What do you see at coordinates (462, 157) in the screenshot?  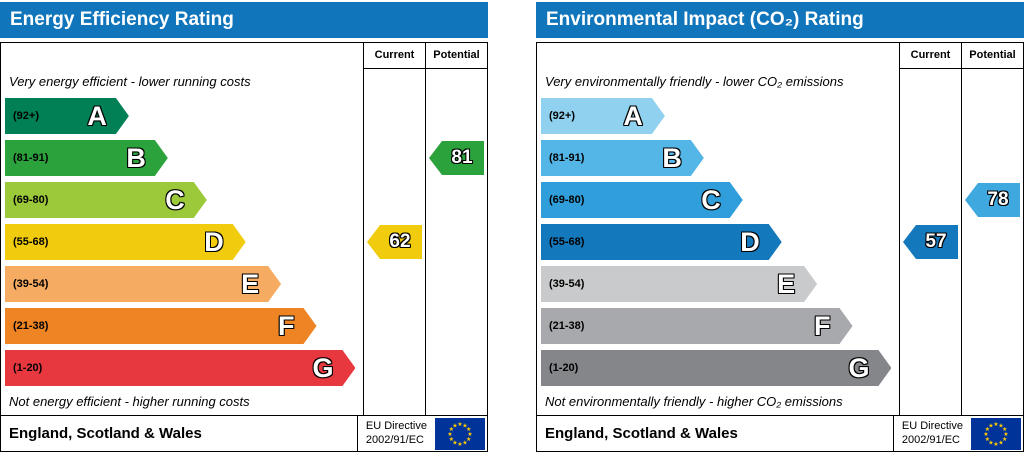 I see `potential-rating-value: 81` at bounding box center [462, 157].